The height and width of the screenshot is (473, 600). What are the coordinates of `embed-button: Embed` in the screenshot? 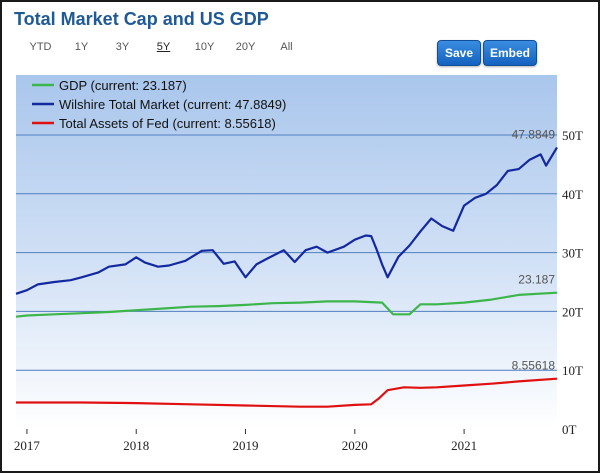 It's located at (510, 53).